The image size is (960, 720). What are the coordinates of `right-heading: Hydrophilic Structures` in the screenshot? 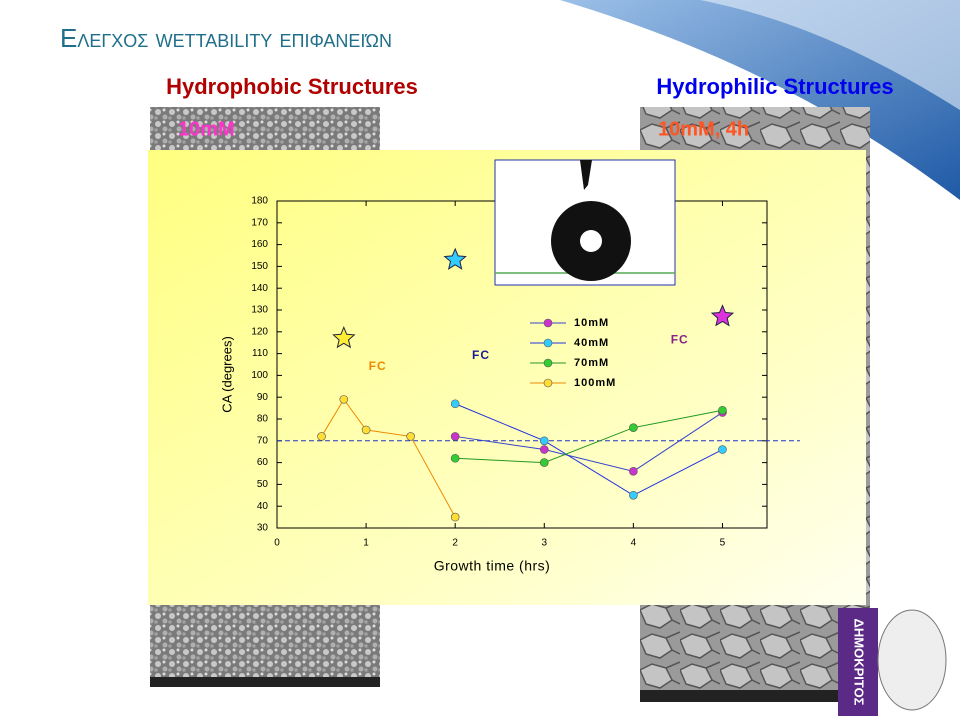 It's located at (774, 86).